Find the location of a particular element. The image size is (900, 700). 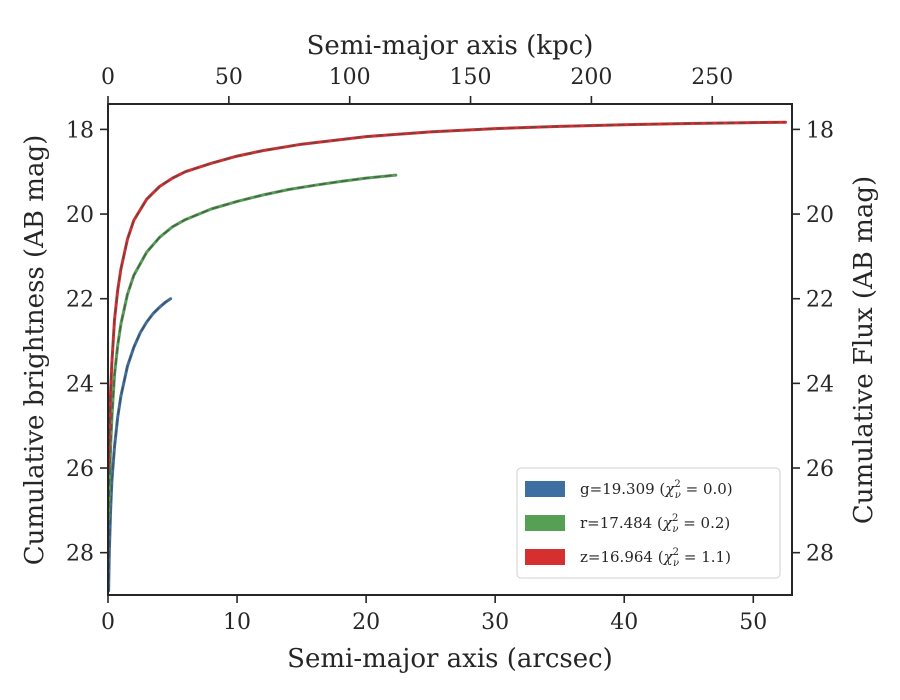

x-tick-label-4: 40 is located at coordinates (624, 622).